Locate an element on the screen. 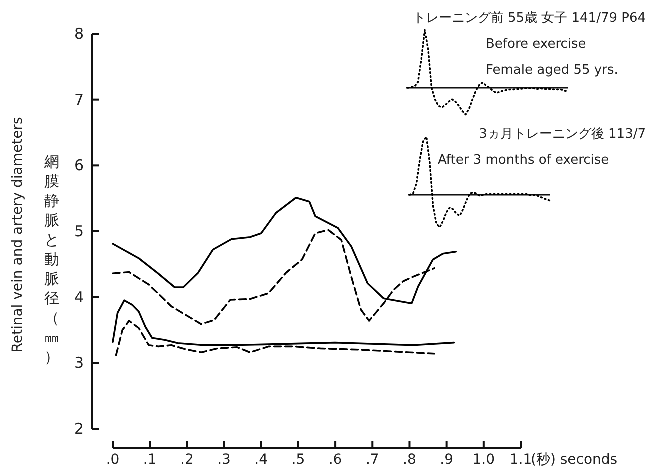 The height and width of the screenshot is (467, 649). annotation: 3ヵ月トレーニング後 113/7 is located at coordinates (562, 134).